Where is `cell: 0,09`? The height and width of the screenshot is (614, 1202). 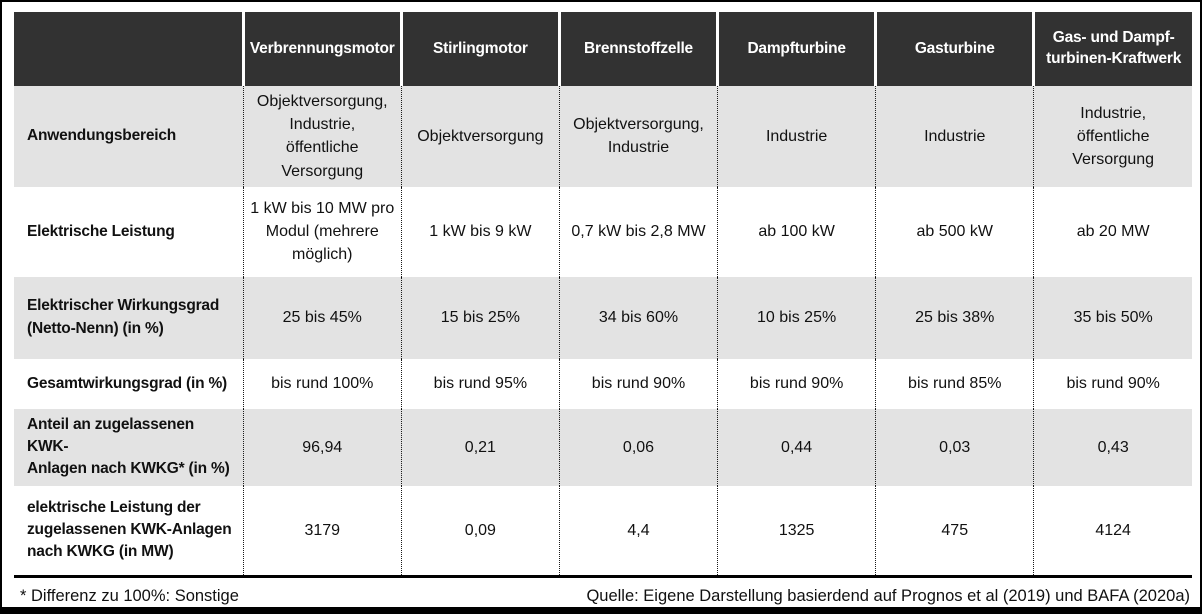 cell: 0,09 is located at coordinates (480, 530).